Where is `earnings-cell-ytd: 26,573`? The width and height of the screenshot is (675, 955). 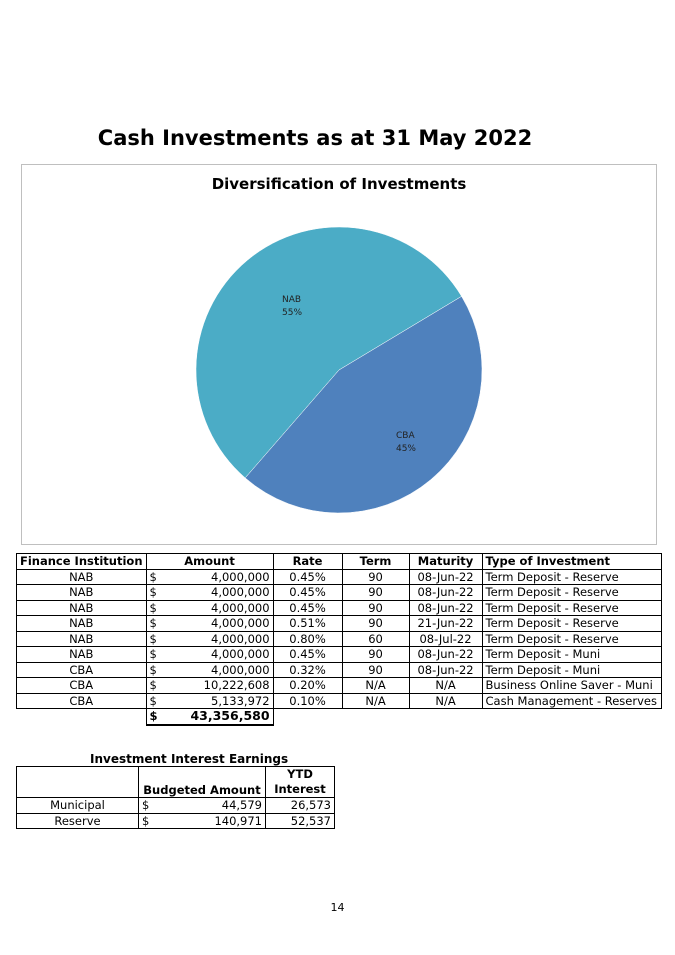
earnings-cell-ytd: 26,573 is located at coordinates (300, 805).